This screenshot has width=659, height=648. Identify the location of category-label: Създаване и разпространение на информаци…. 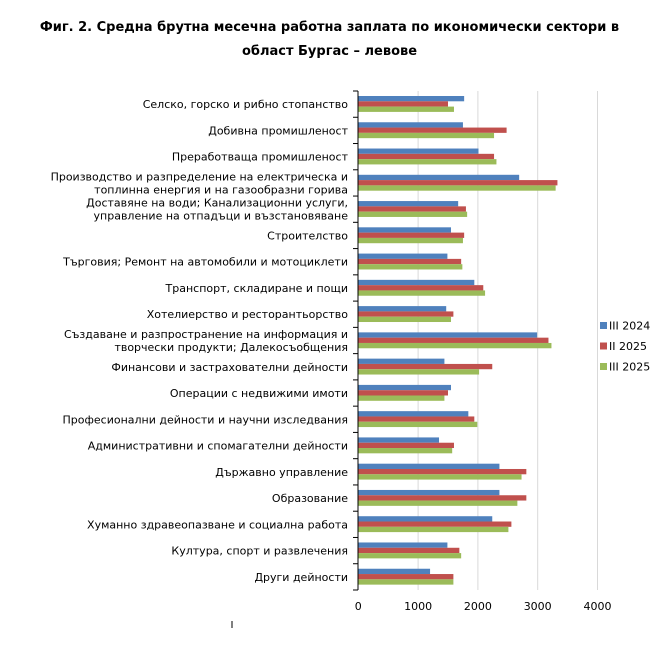
(206, 334).